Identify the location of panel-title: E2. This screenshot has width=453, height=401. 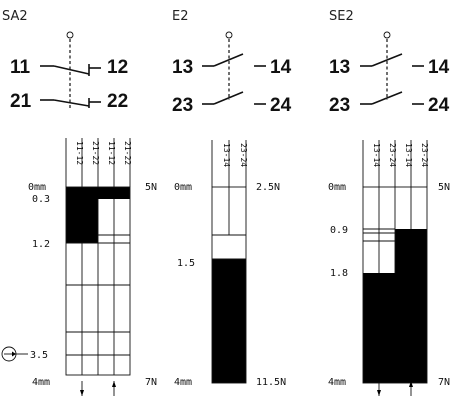
(180, 16).